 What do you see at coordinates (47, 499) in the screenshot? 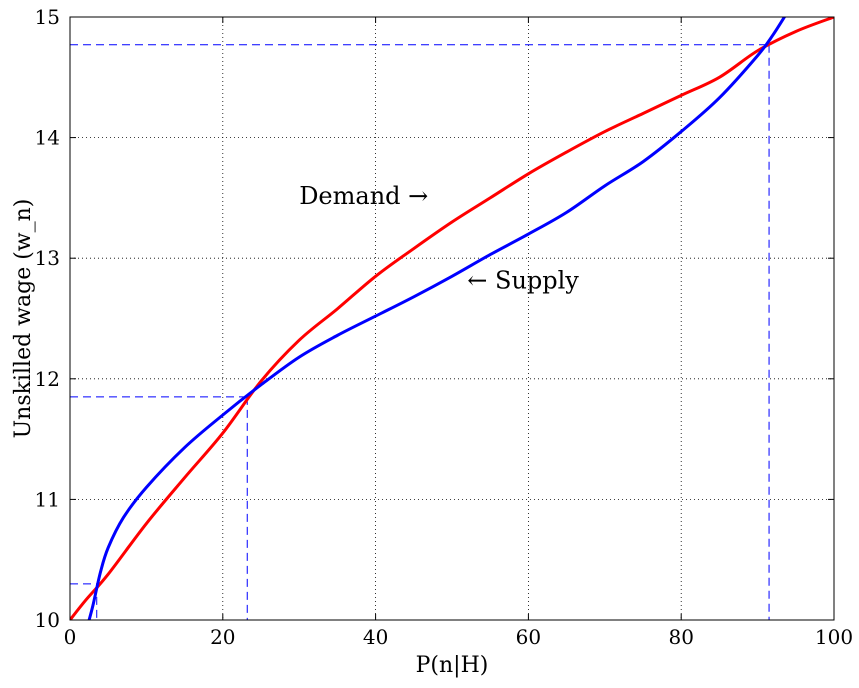
I see `y-tick-label: 11` at bounding box center [47, 499].